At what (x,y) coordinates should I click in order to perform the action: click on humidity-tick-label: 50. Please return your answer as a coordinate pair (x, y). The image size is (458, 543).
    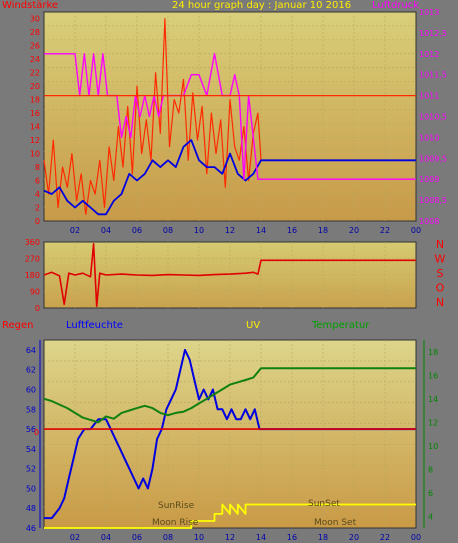
    Looking at the image, I should click on (31, 488).